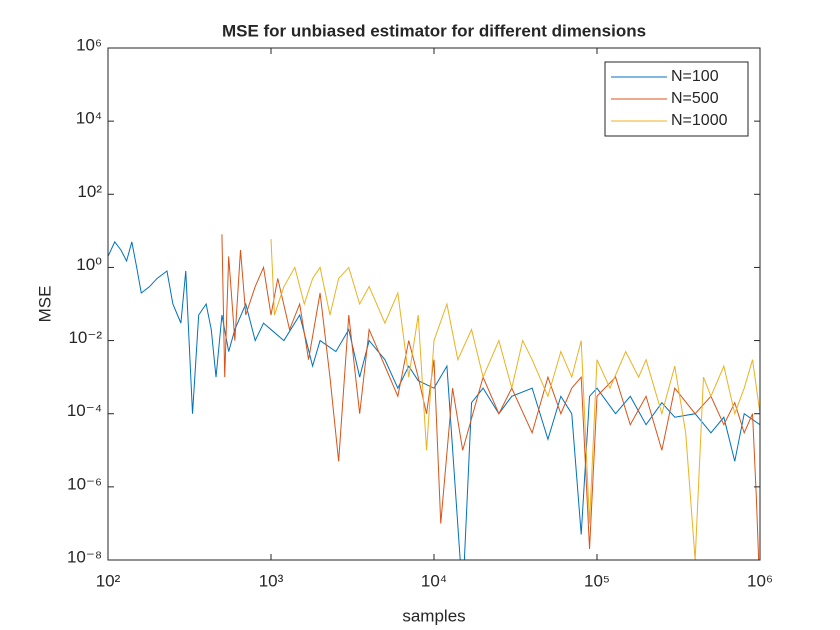 This screenshot has width=840, height=630. I want to click on y-tick-label: 10⁶, so click(89, 44).